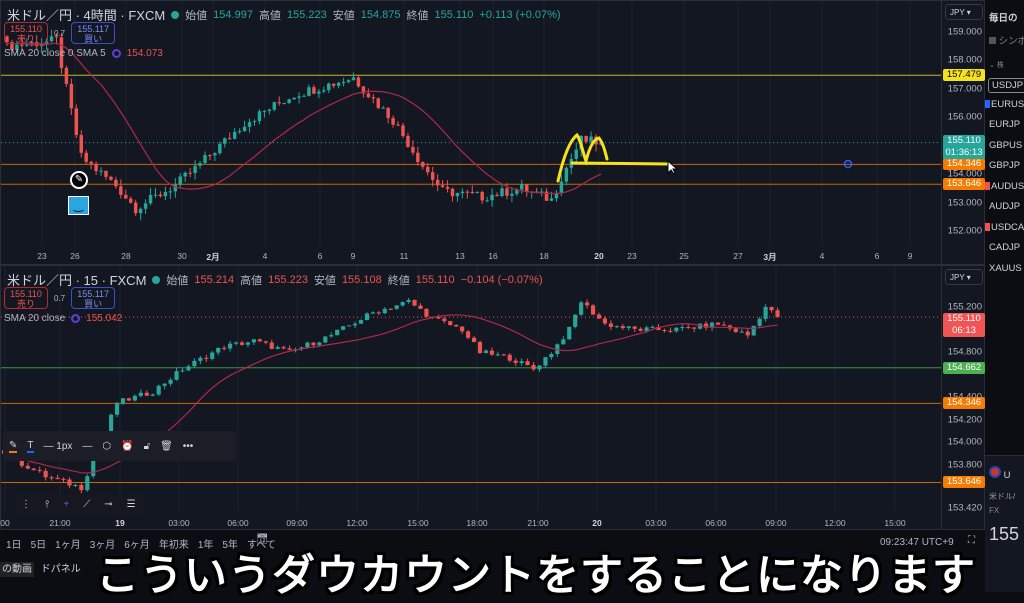  What do you see at coordinates (964, 89) in the screenshot?
I see `price-tick: 157.000` at bounding box center [964, 89].